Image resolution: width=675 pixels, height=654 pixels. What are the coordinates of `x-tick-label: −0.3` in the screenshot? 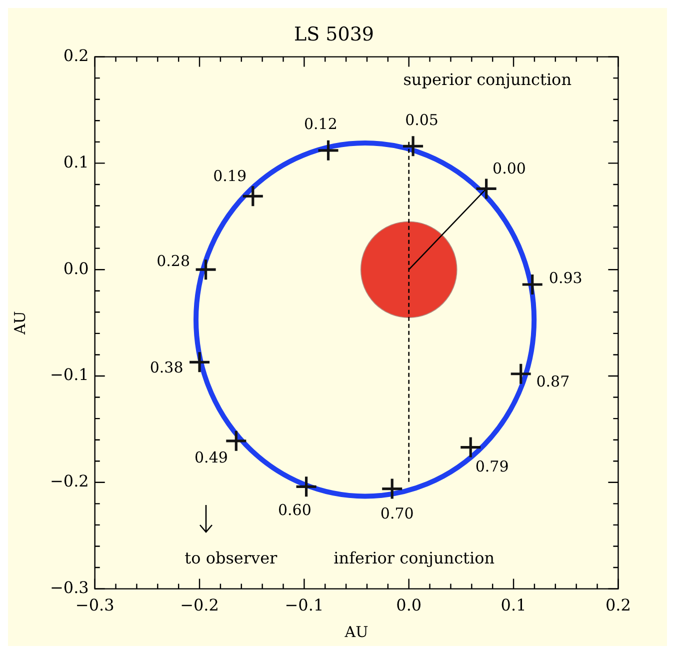 It's located at (94, 605).